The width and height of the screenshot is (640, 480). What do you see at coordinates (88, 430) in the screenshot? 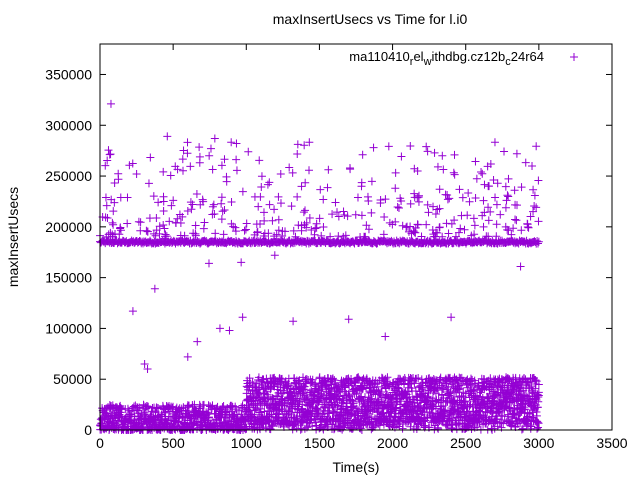
I see `y-tick-label: 0` at bounding box center [88, 430].